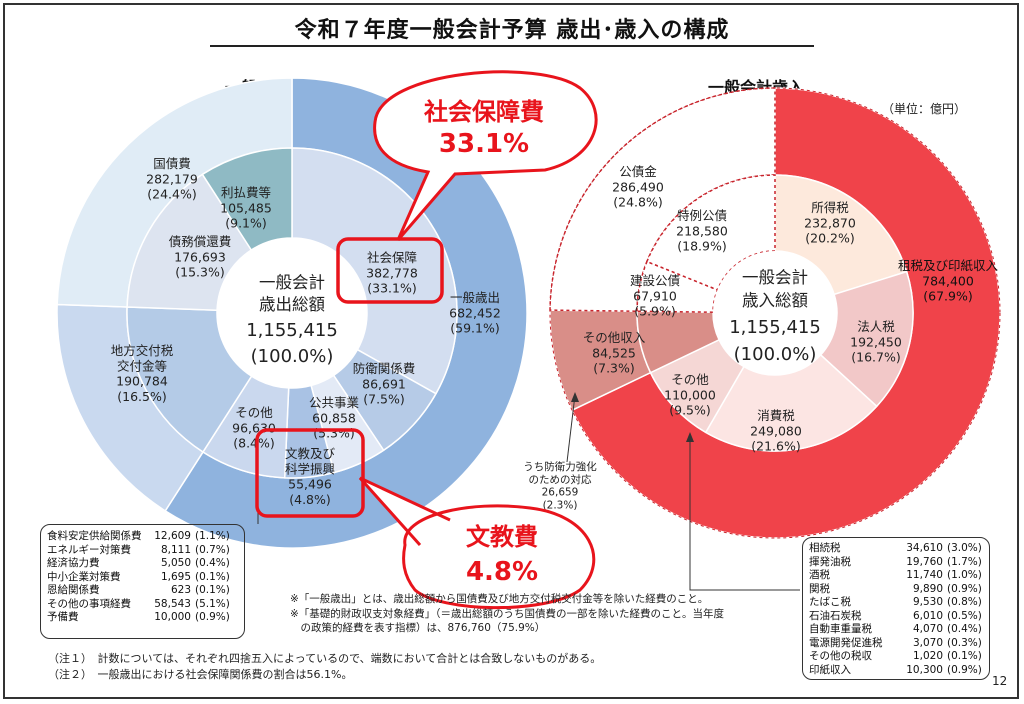 Image resolution: width=1024 pixels, height=704 pixels. What do you see at coordinates (175, 563) in the screenshot?
I see `row-value: 5,050` at bounding box center [175, 563].